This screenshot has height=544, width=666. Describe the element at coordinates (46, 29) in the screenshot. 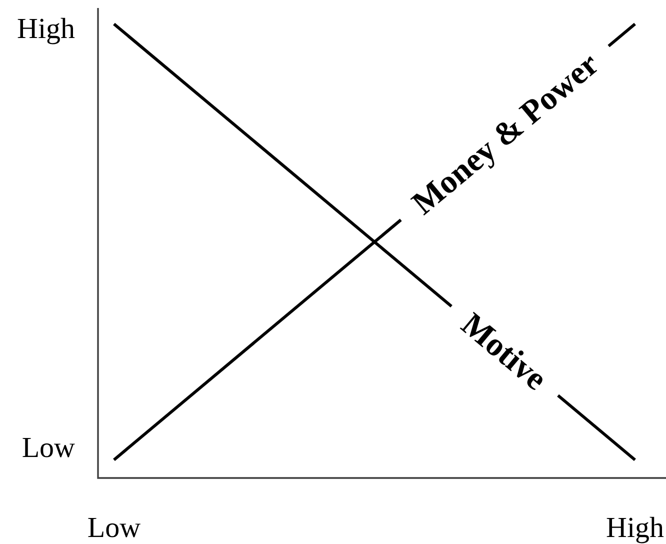

I see `annotation: High` at that location.